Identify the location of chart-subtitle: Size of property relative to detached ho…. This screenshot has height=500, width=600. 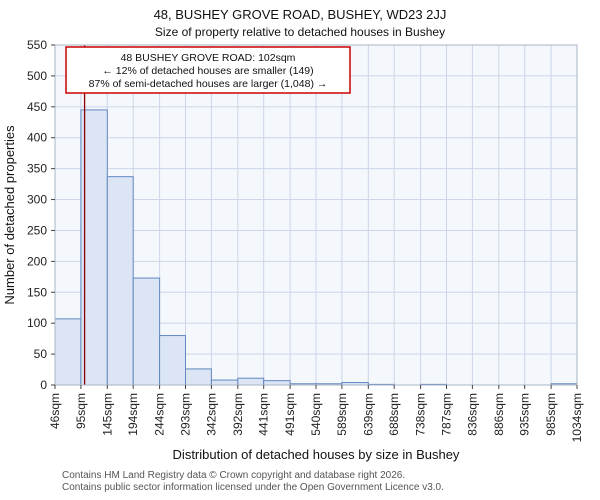
(300, 32).